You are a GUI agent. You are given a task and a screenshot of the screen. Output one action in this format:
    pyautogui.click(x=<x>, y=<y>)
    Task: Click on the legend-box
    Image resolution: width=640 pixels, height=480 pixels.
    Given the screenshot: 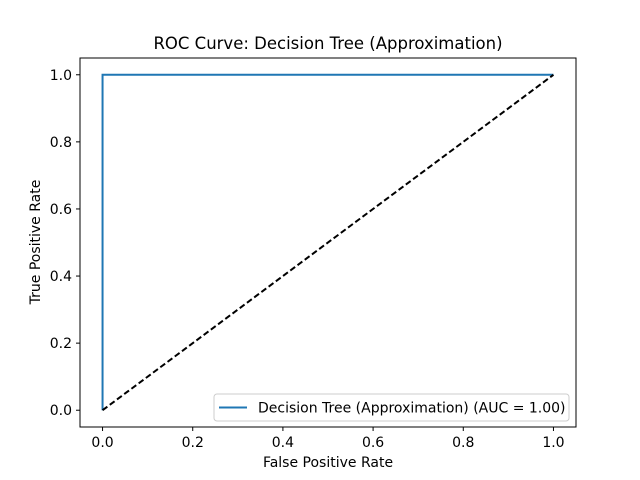 What is the action you would take?
    pyautogui.click(x=391, y=407)
    